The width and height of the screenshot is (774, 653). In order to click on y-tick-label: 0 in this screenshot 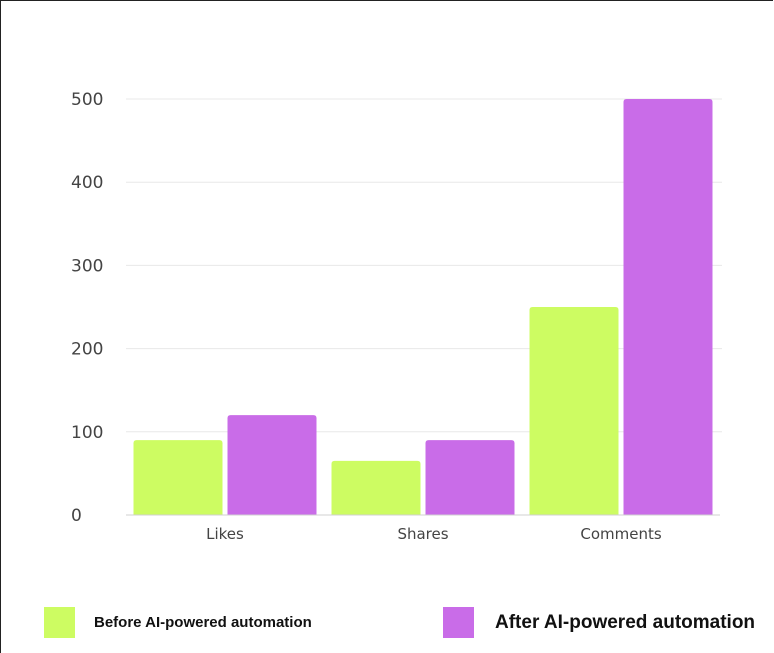, I will do `click(76, 516)`.